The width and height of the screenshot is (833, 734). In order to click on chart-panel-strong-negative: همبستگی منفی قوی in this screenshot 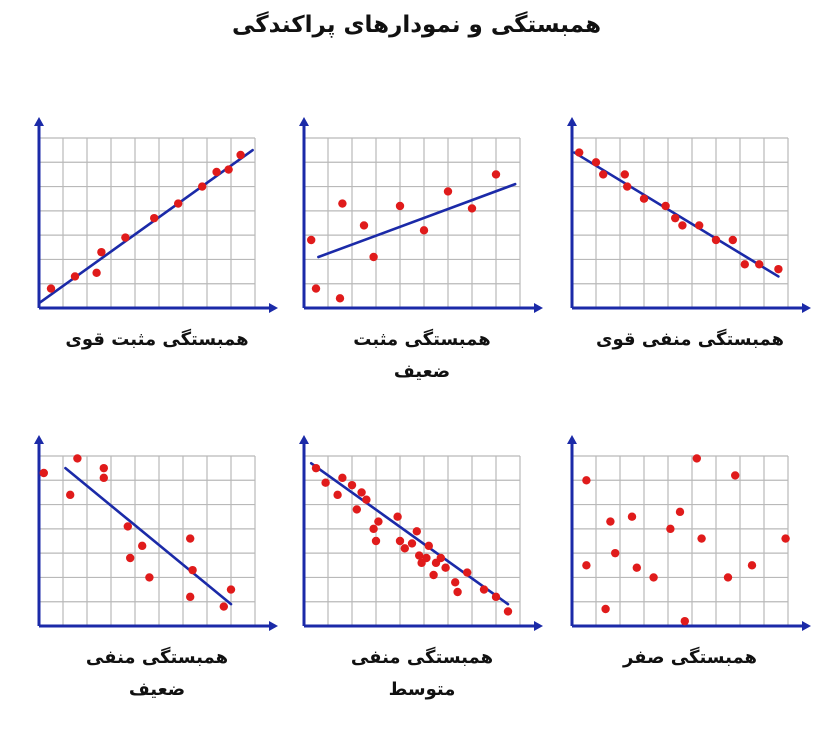, I will do `click(690, 266)`.